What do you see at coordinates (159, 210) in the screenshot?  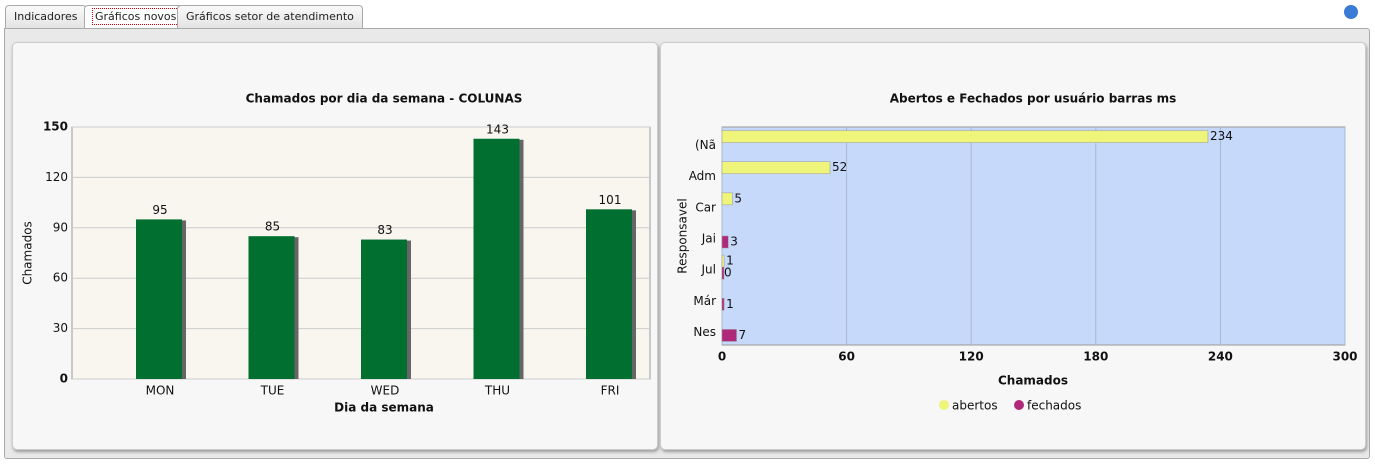 I see `value-label: 95` at bounding box center [159, 210].